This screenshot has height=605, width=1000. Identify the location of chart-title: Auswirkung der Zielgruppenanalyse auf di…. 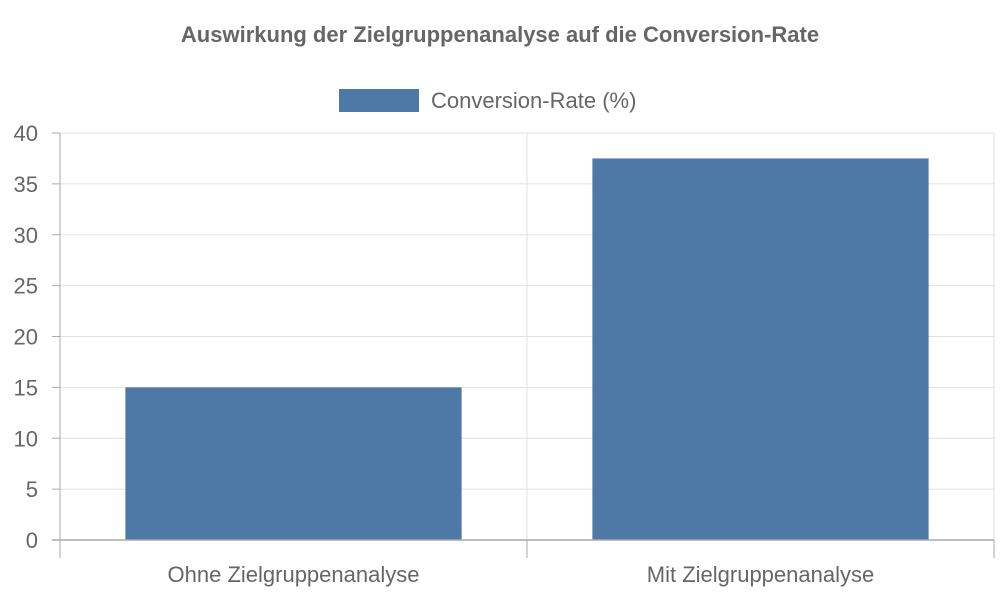
(500, 34).